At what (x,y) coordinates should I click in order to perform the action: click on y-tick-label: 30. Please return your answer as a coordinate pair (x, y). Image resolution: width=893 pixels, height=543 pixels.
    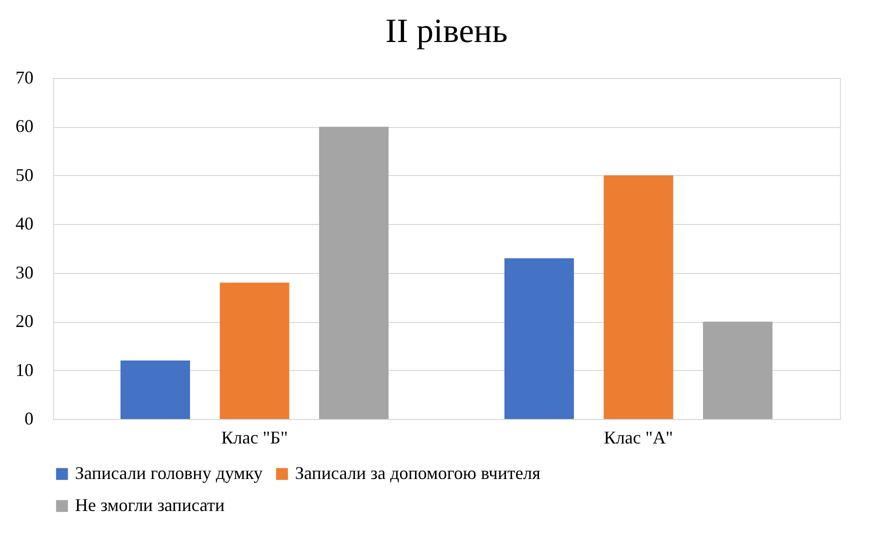
    Looking at the image, I should click on (25, 272).